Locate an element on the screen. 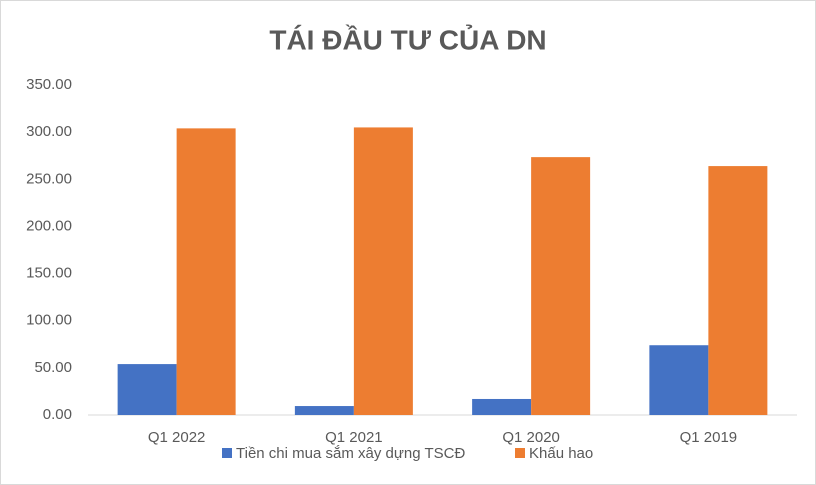 This screenshot has height=485, width=816. y-tick-label: 350.00 is located at coordinates (49, 84).